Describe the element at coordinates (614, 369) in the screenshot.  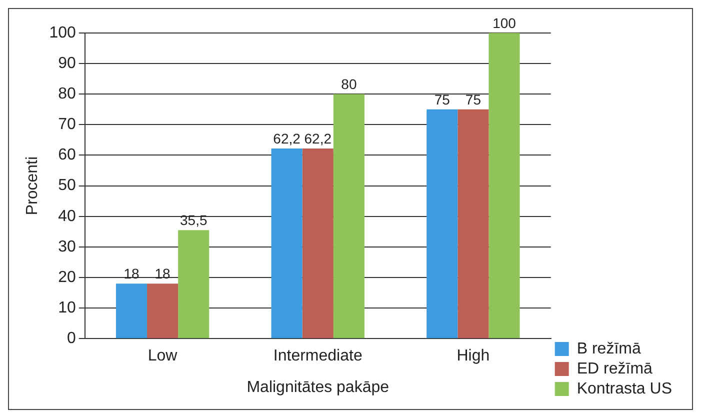
I see `legend-label: ED režīmā` at that location.